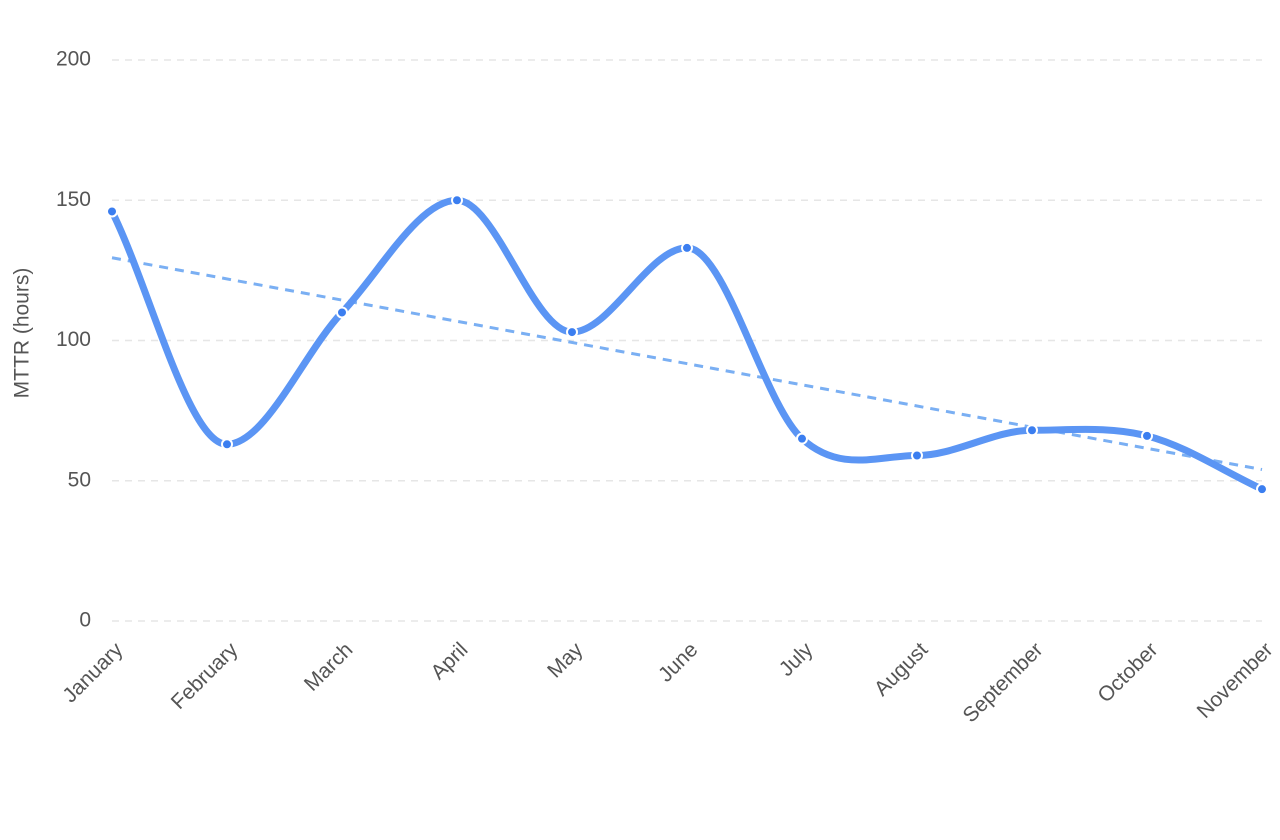 The image size is (1280, 840). Describe the element at coordinates (92, 672) in the screenshot. I see `x-tick-label: January` at that location.